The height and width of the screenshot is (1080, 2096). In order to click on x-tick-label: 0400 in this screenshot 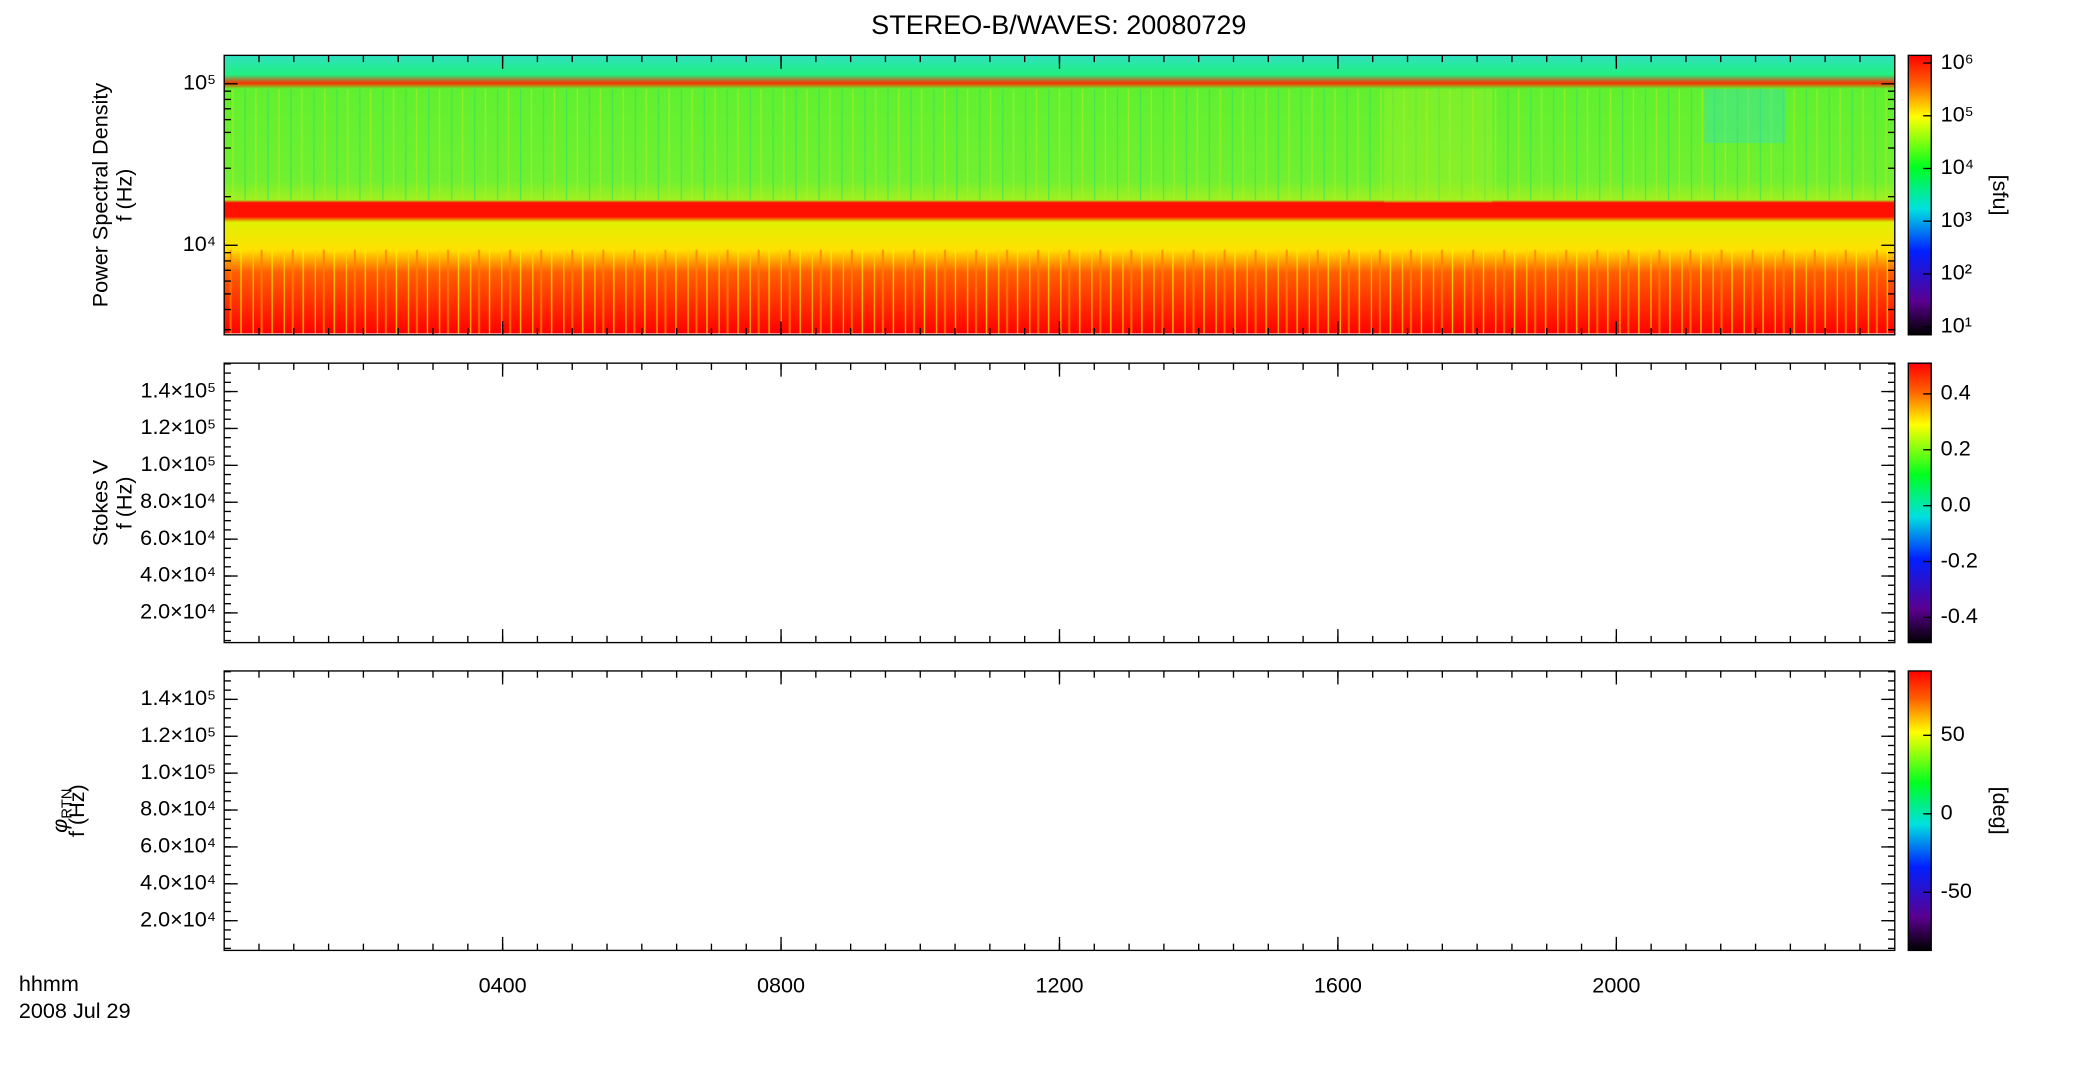, I will do `click(503, 985)`.